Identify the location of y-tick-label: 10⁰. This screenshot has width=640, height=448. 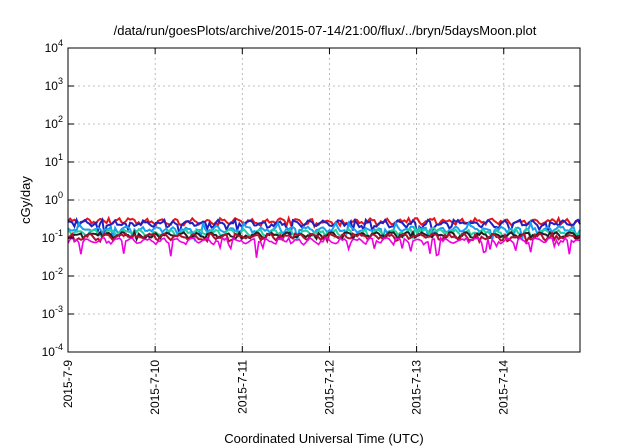
(54, 198).